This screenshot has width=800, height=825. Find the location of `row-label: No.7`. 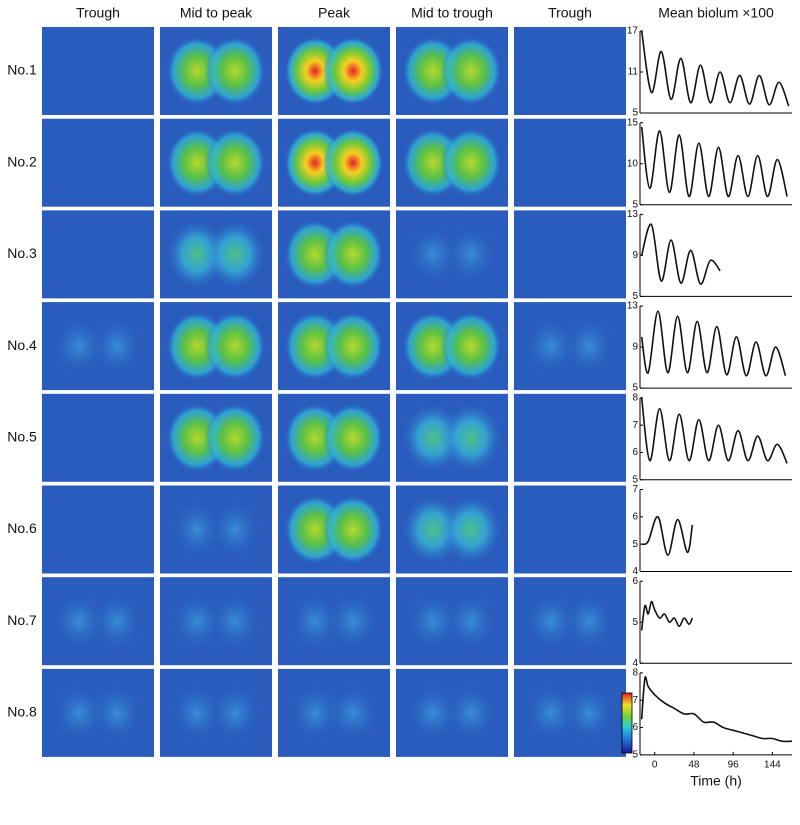

row-label: No.7 is located at coordinates (22, 620).